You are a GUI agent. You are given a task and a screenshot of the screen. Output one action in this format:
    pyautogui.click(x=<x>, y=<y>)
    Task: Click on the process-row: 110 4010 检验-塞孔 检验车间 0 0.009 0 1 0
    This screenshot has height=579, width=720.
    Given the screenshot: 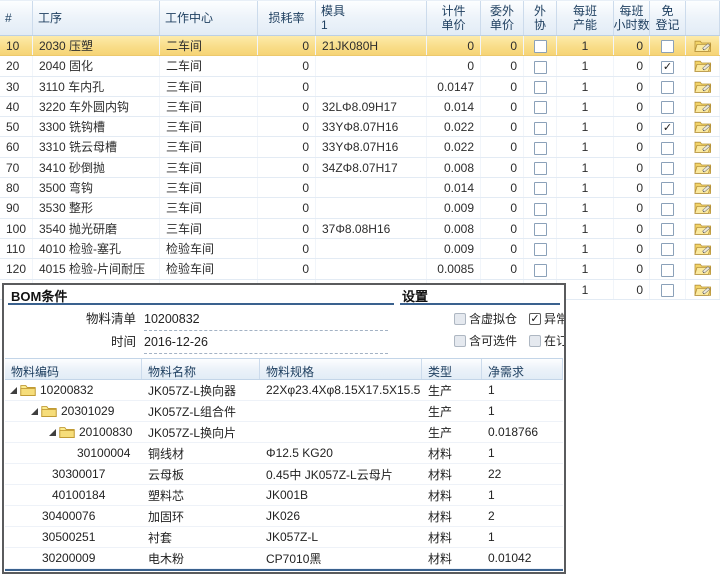 What is the action you would take?
    pyautogui.click(x=360, y=249)
    